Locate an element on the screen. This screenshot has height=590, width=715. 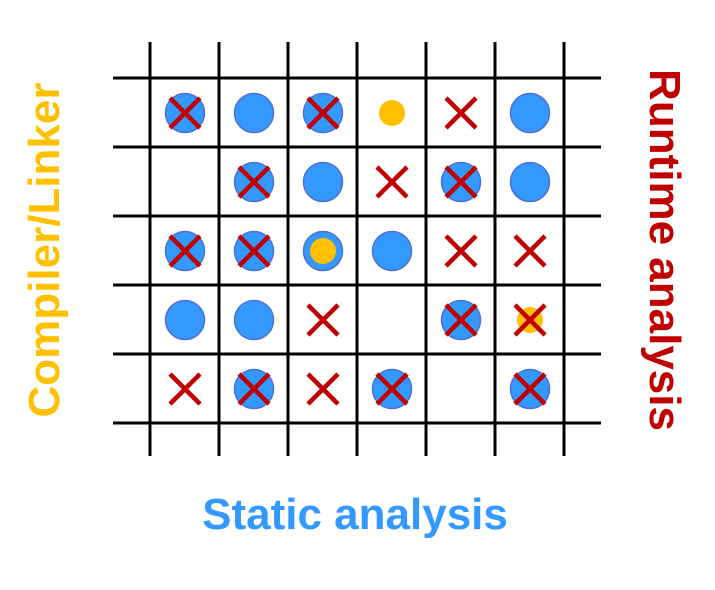
static-analysis-label: Static analysis is located at coordinates (355, 514).